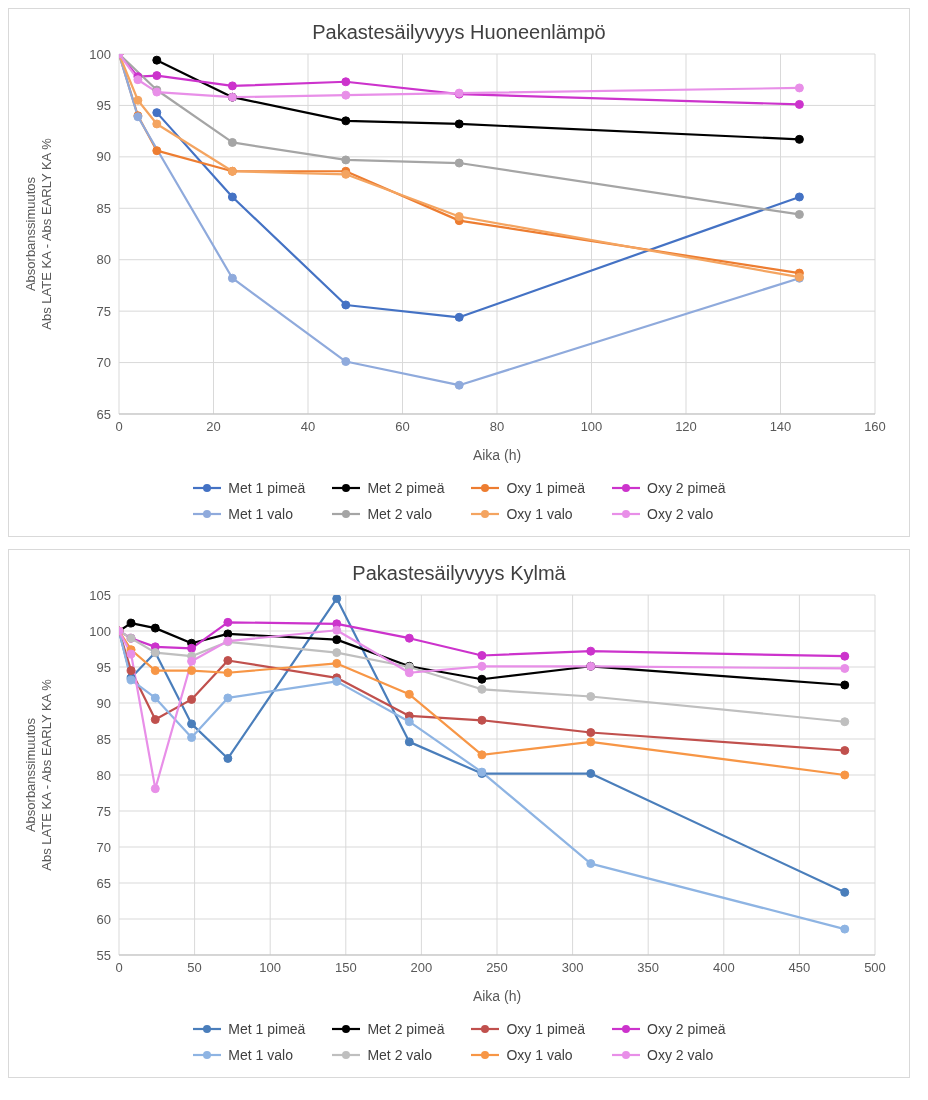 The width and height of the screenshot is (928, 1100). What do you see at coordinates (723, 968) in the screenshot?
I see `x-tick-label: 400` at bounding box center [723, 968].